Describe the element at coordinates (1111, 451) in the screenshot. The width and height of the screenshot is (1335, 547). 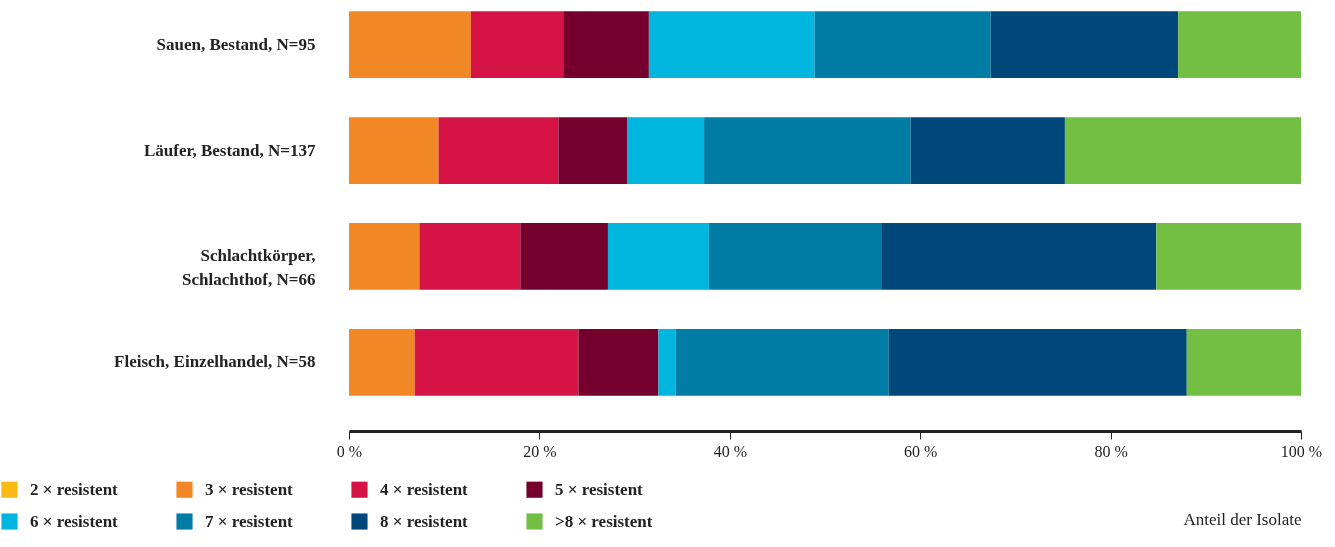
I see `x-tick-label: 80 %` at that location.